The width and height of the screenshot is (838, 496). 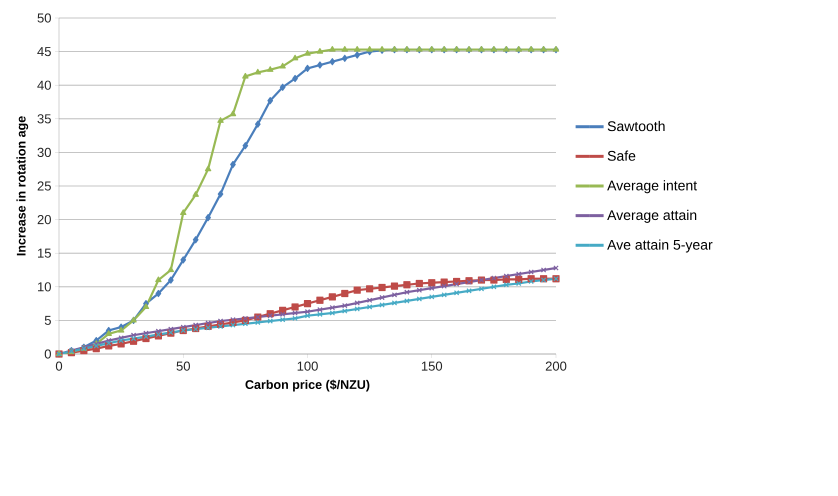 I want to click on y-axis-title: Increase in rotation age, so click(x=22, y=186).